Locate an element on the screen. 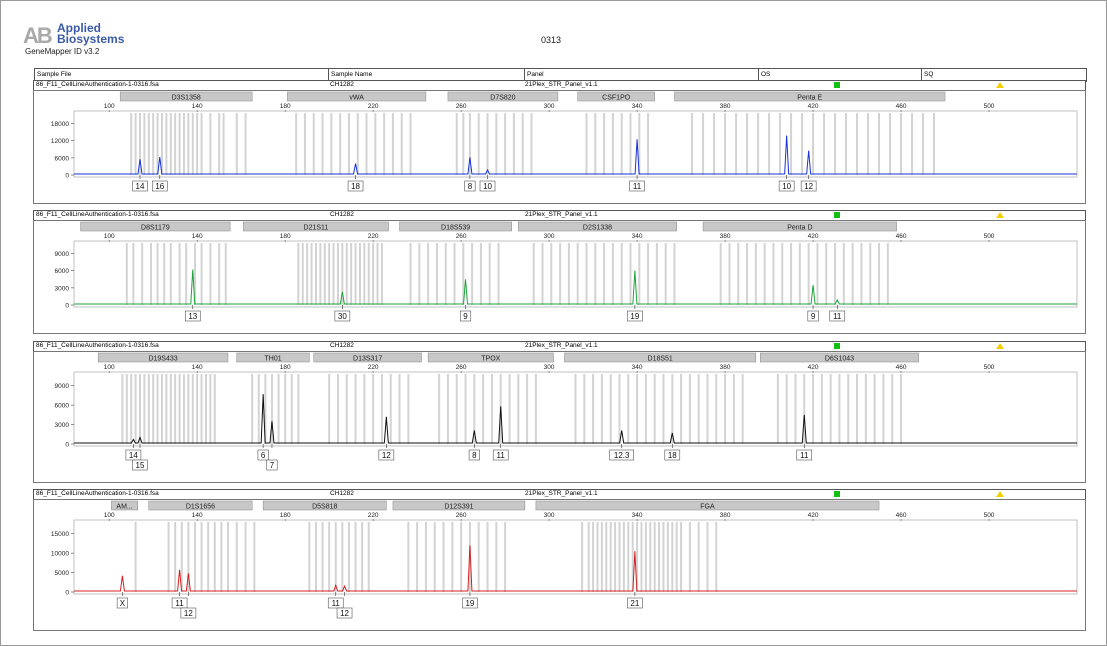  locus-label: D2S1338 is located at coordinates (597, 228).